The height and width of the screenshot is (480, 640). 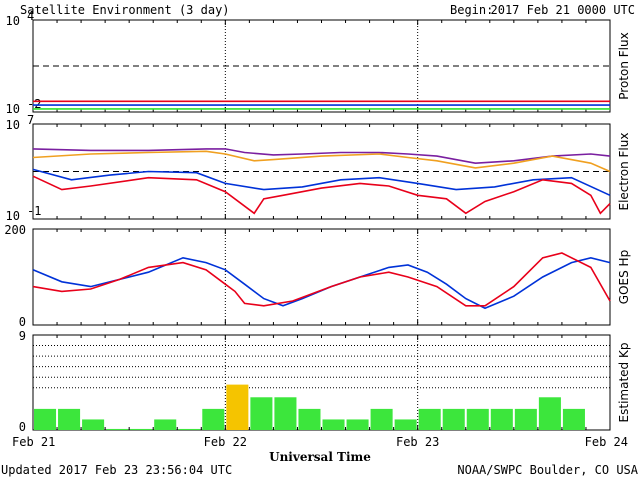 I want to click on panel-ylabel: GOES Hp, so click(x=624, y=277).